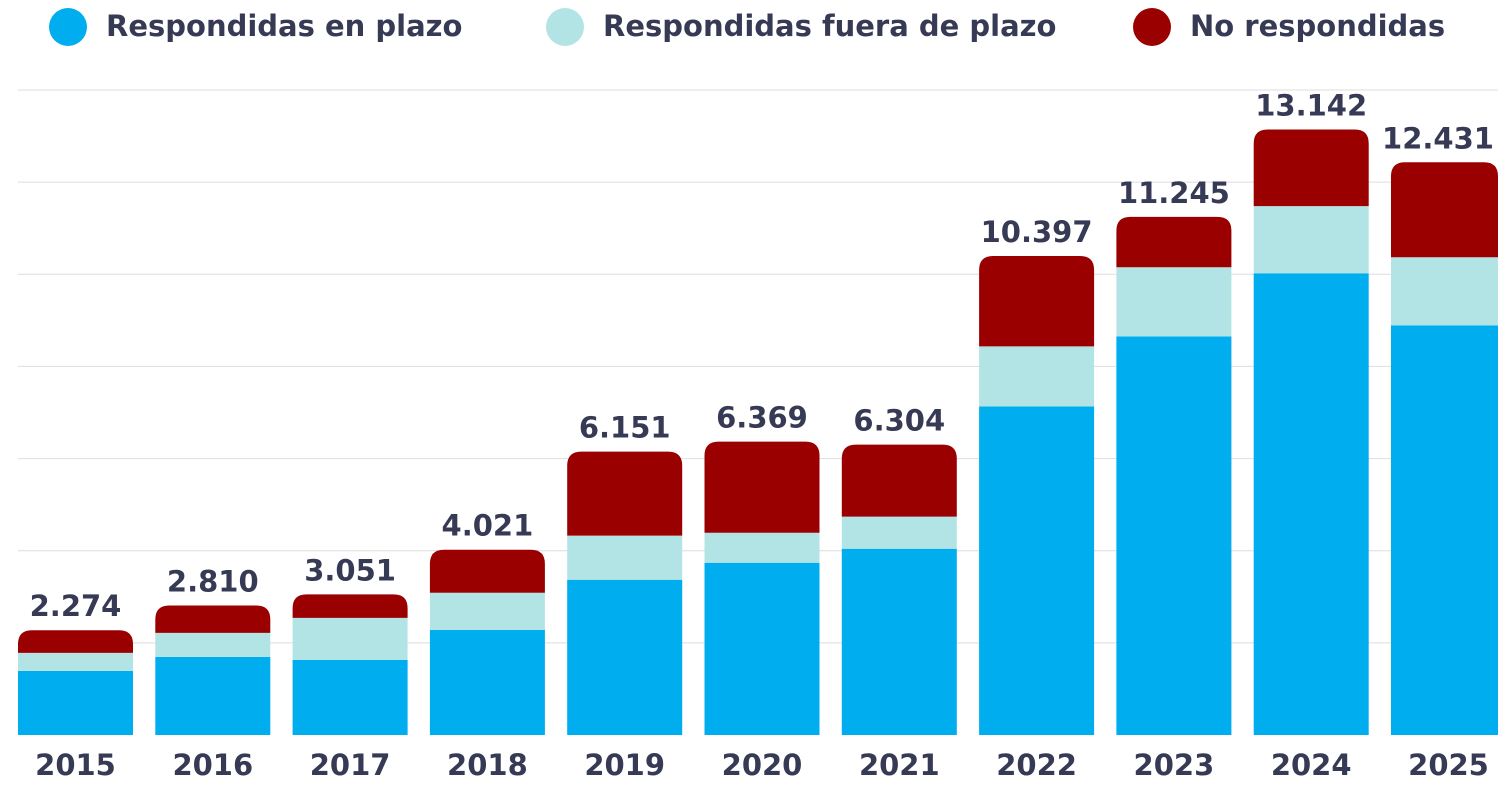 The width and height of the screenshot is (1498, 787). I want to click on x-tick-label: 2015, so click(75, 765).